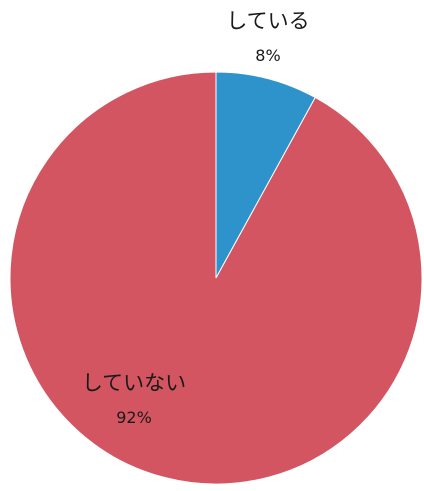  What do you see at coordinates (267, 21) in the screenshot?
I see `slice-label-shiteiru: している` at bounding box center [267, 21].